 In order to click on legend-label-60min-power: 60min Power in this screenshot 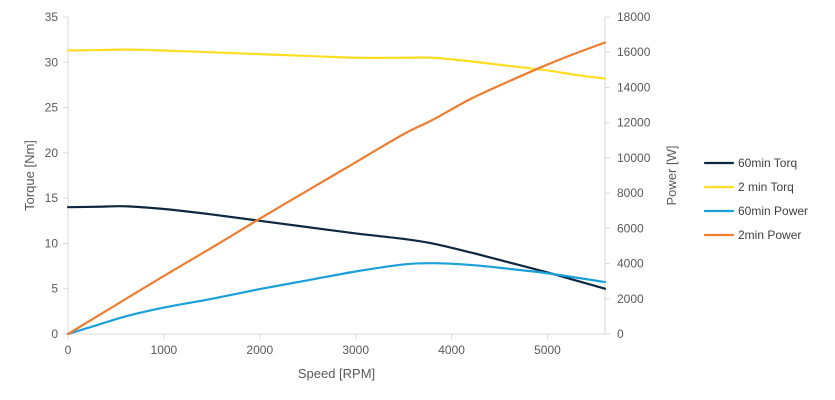, I will do `click(773, 211)`.